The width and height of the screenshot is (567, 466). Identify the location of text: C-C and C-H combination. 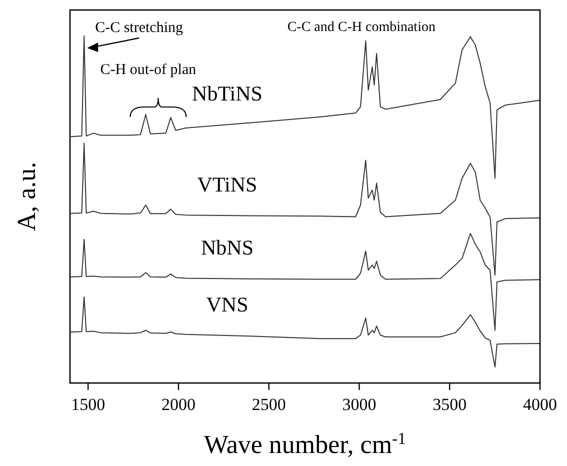
(361, 27).